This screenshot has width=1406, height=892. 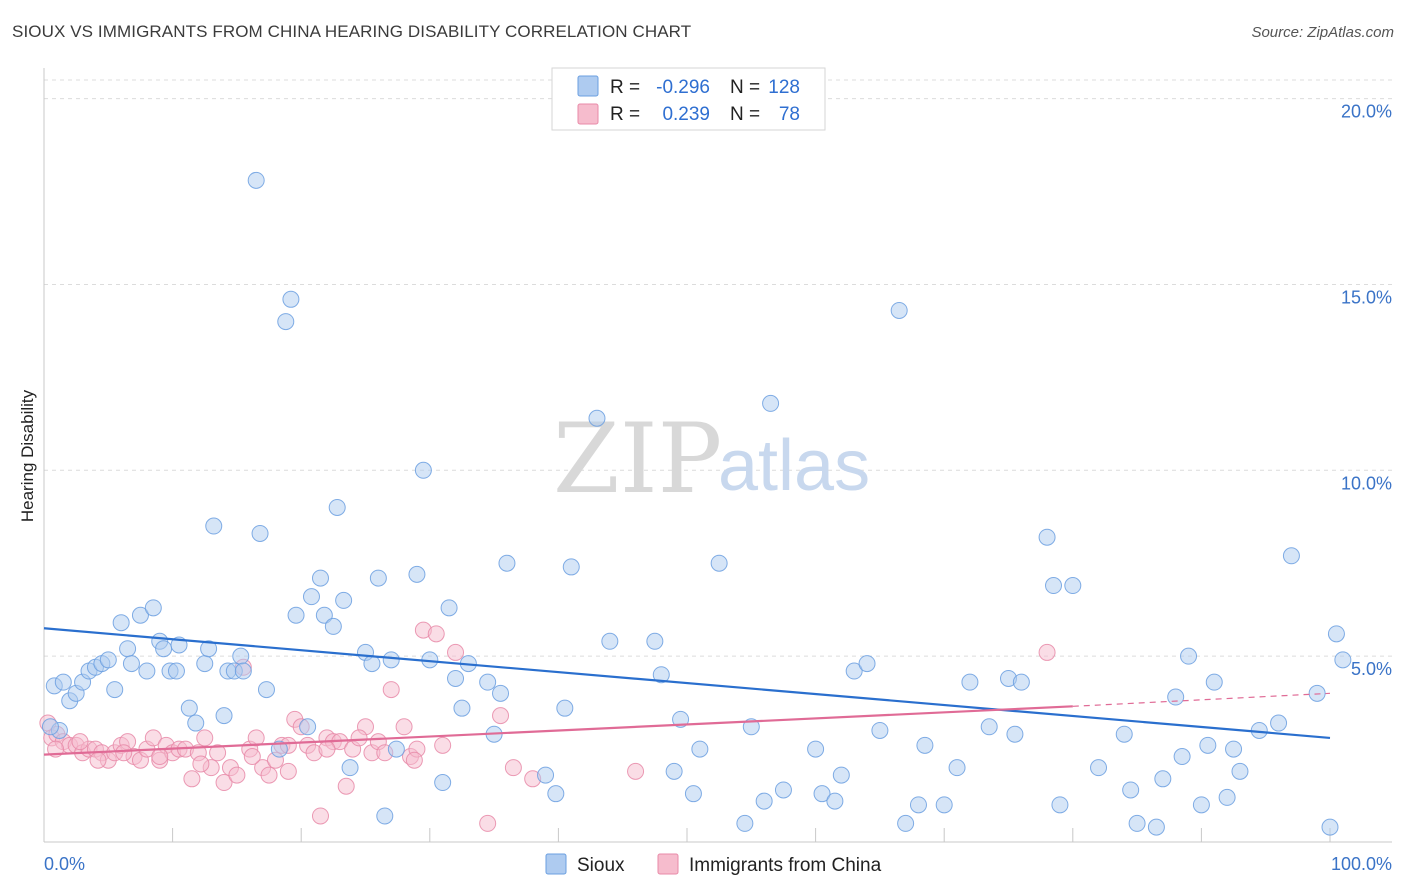 What do you see at coordinates (668, 864) in the screenshot?
I see `bottom-legend-swatch-china` at bounding box center [668, 864].